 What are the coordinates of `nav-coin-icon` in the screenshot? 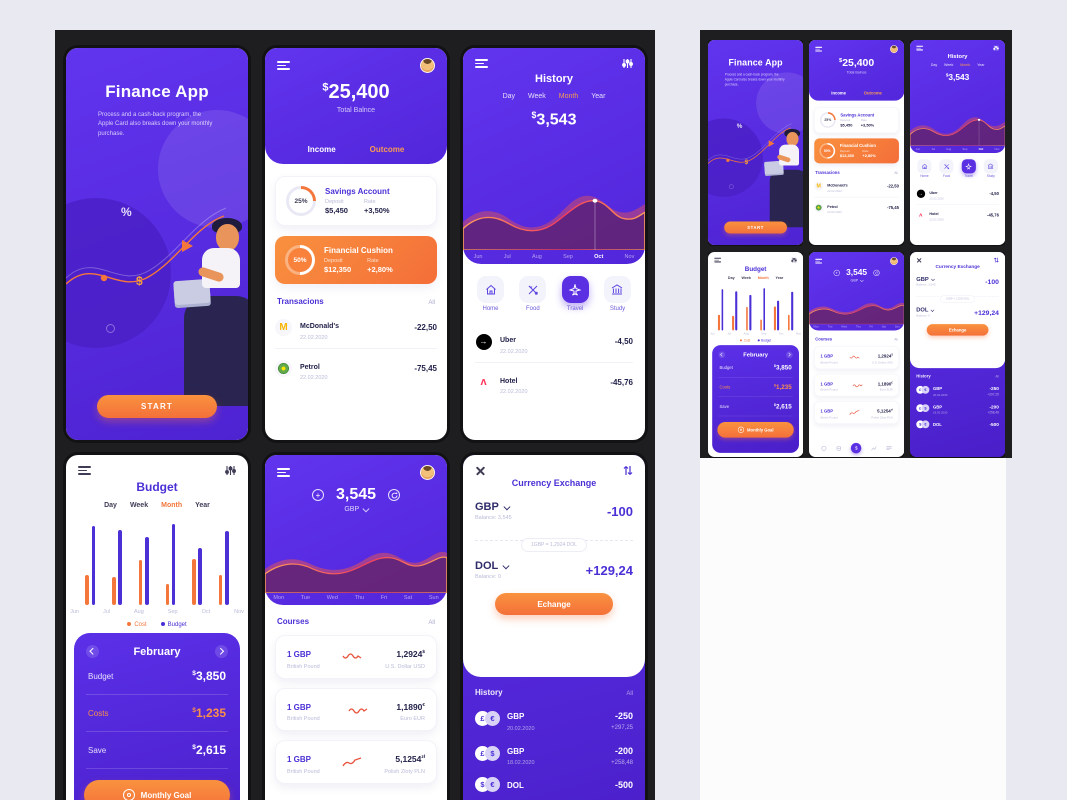 It's located at (824, 448).